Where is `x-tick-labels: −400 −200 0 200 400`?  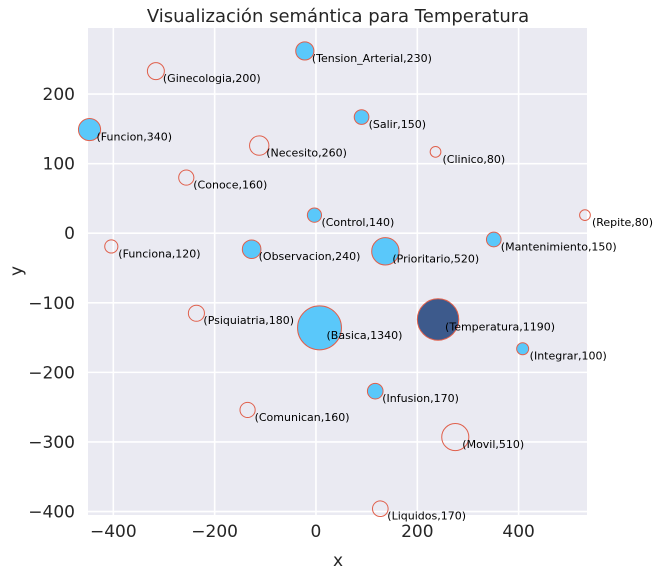 x-tick-labels: −400 −200 0 200 400 is located at coordinates (312, 532).